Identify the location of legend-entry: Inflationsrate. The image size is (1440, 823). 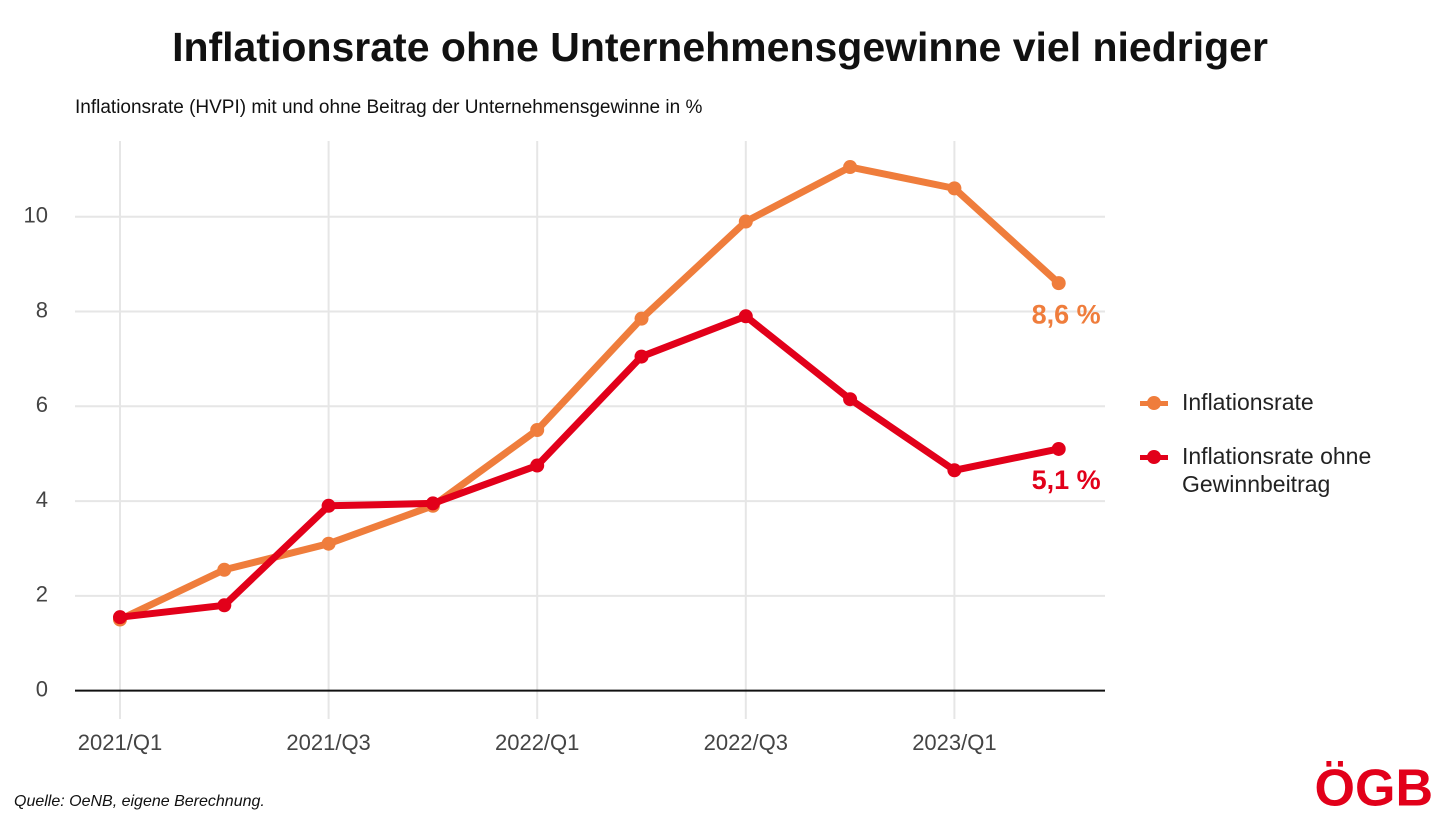
(1285, 403).